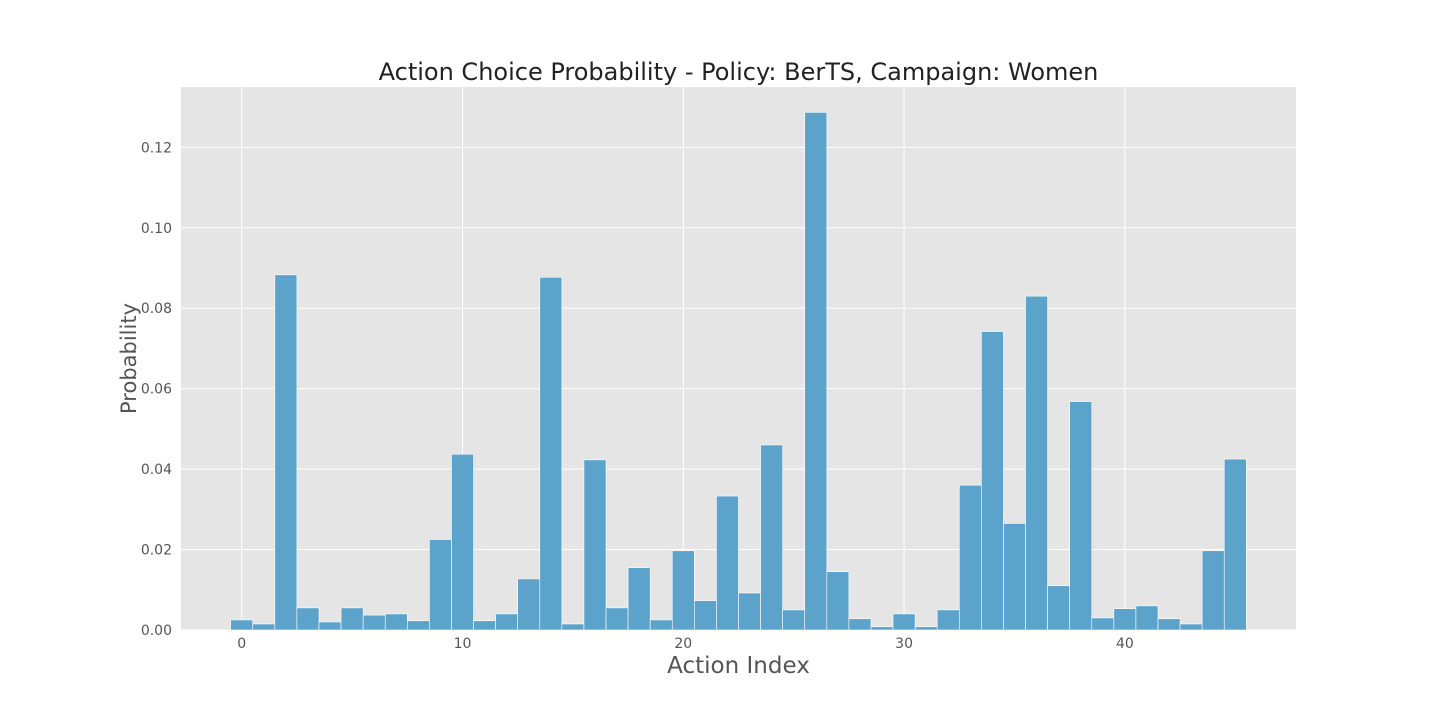 This screenshot has width=1440, height=720. What do you see at coordinates (156, 148) in the screenshot?
I see `y-tick-label: 0.12` at bounding box center [156, 148].